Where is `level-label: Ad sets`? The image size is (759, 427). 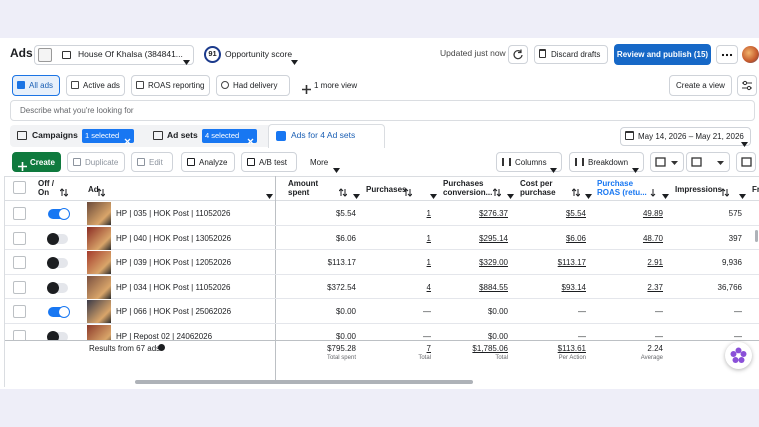
level-label: Ad sets is located at coordinates (182, 135).